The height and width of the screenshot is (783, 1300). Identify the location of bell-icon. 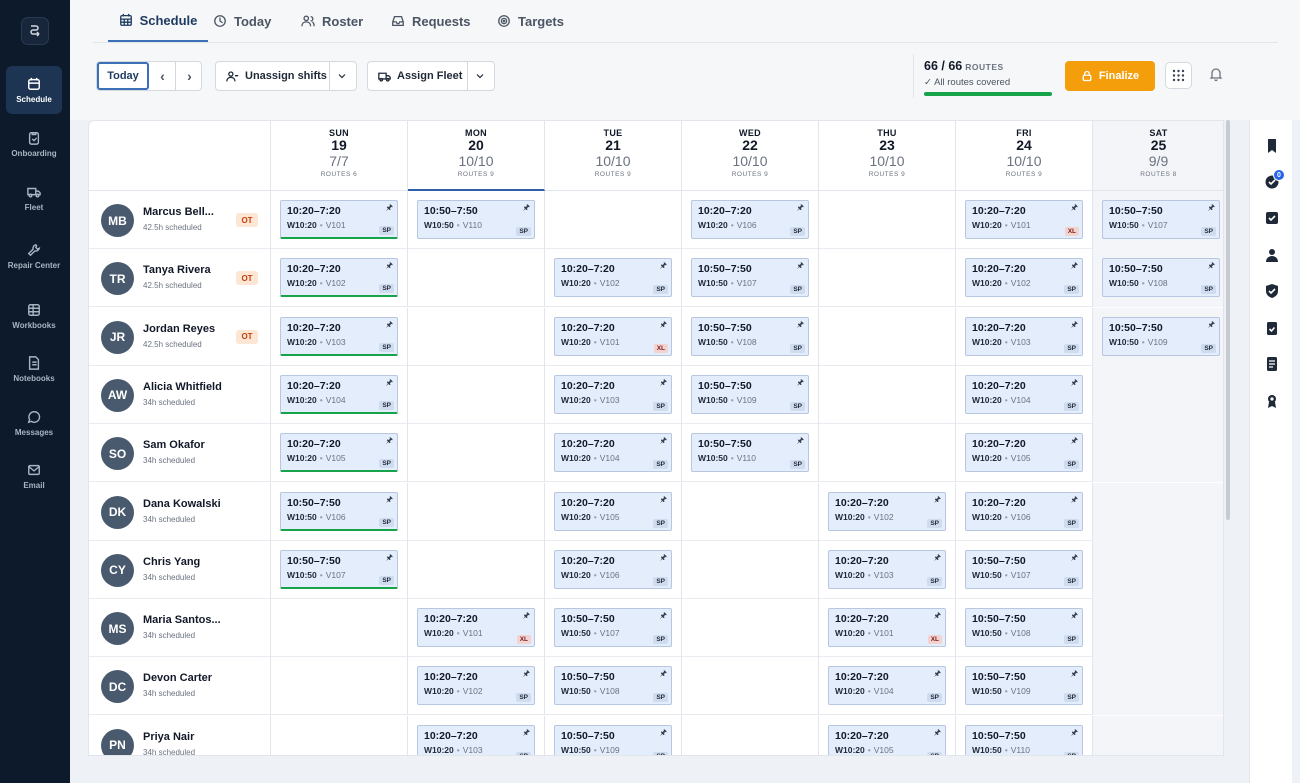
(1216, 74).